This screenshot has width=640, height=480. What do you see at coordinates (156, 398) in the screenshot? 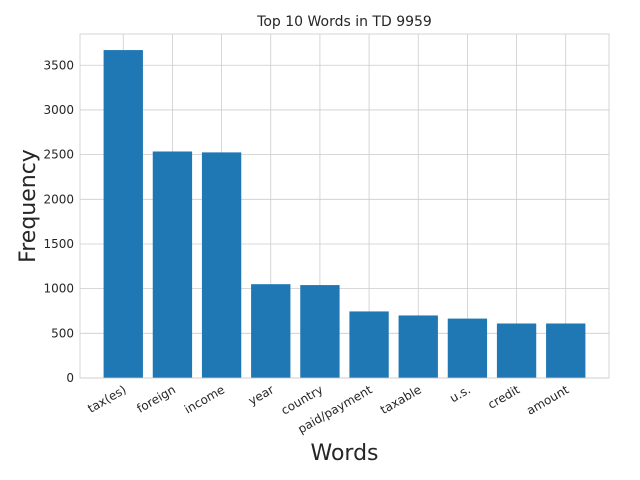
I see `x-tick-label: foreign` at bounding box center [156, 398].